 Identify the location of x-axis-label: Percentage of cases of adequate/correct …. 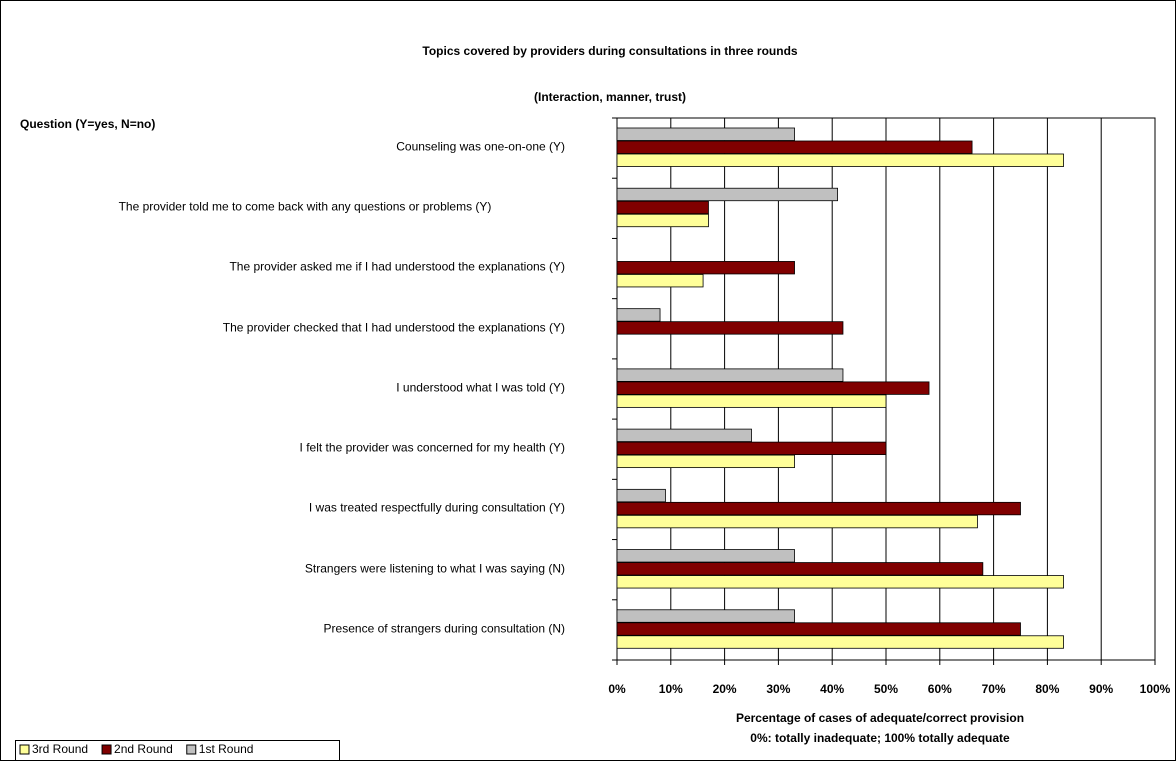
(880, 718).